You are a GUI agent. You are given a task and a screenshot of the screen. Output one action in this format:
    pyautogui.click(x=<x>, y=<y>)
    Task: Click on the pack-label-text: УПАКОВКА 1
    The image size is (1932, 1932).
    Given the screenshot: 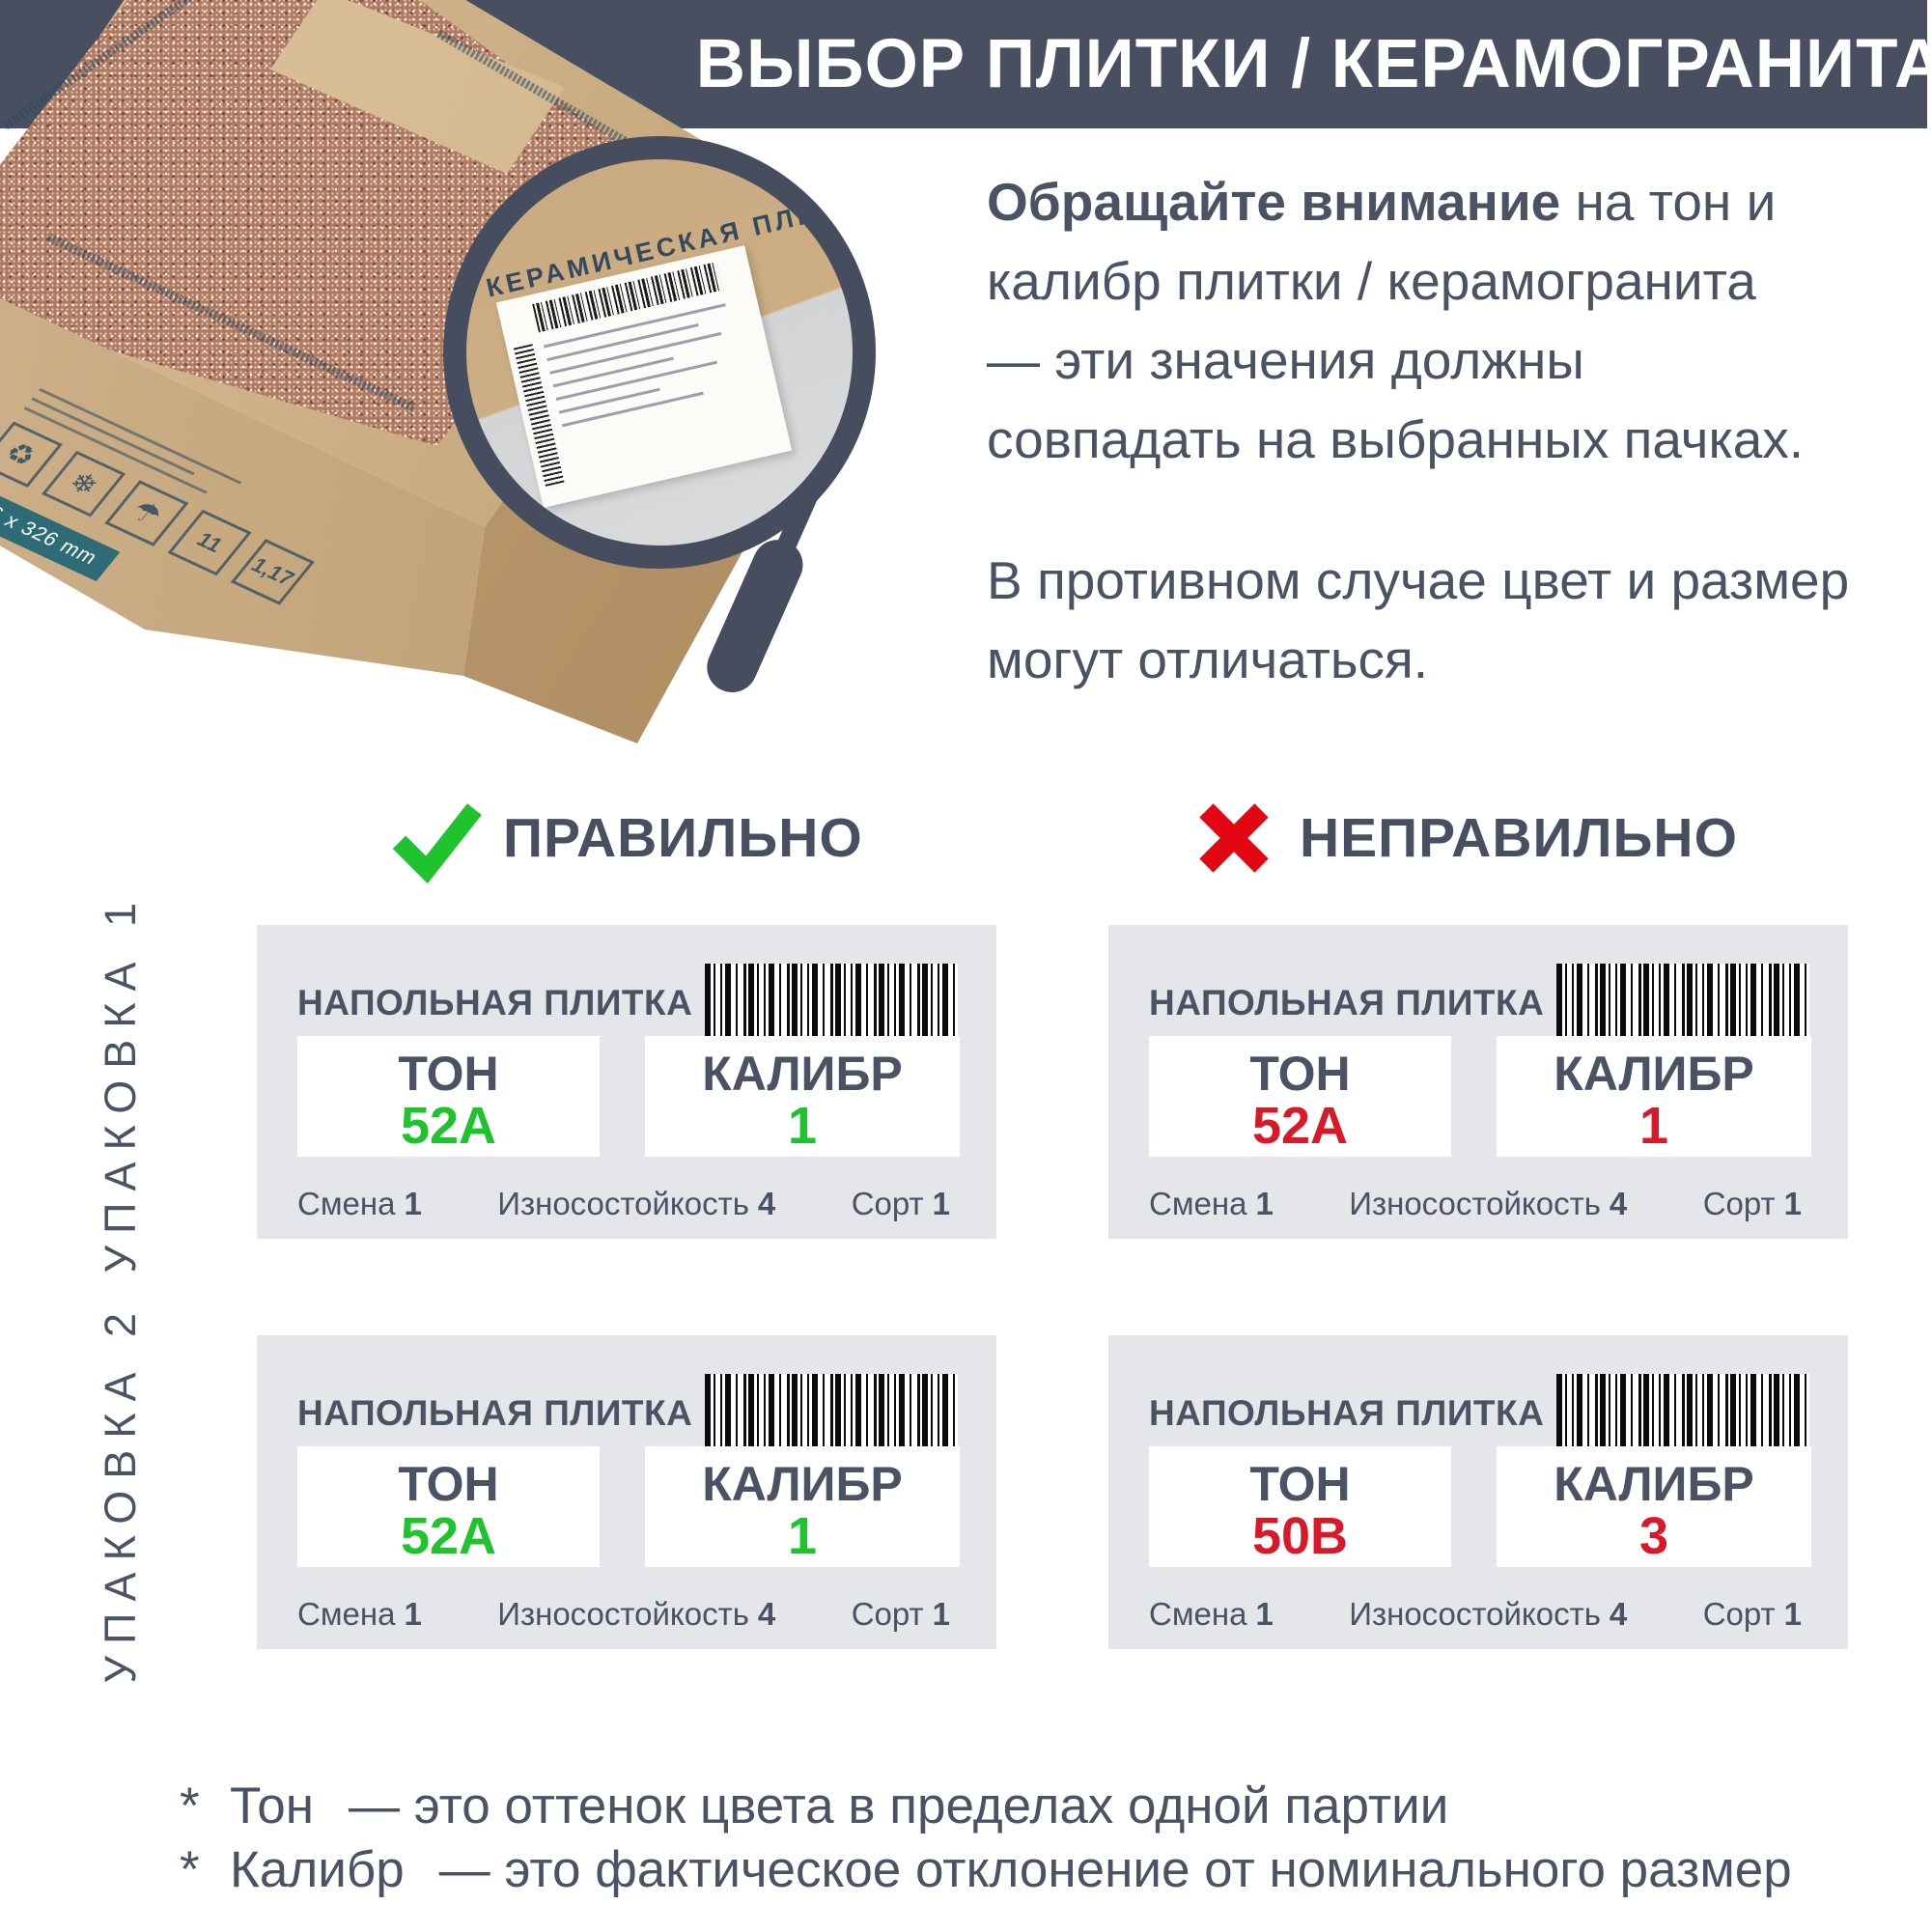 What is the action you would take?
    pyautogui.click(x=121, y=1082)
    